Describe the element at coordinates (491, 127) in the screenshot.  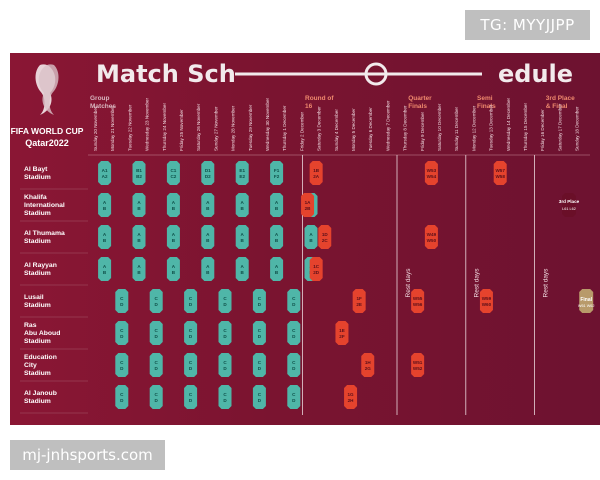
I see `date-label: Tuesday 13 December` at that location.